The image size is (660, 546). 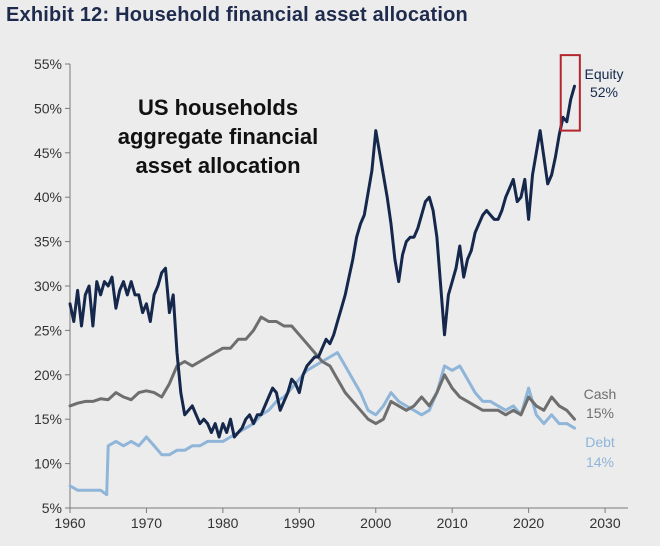 I want to click on x-tick-label: 2010, so click(x=452, y=523).